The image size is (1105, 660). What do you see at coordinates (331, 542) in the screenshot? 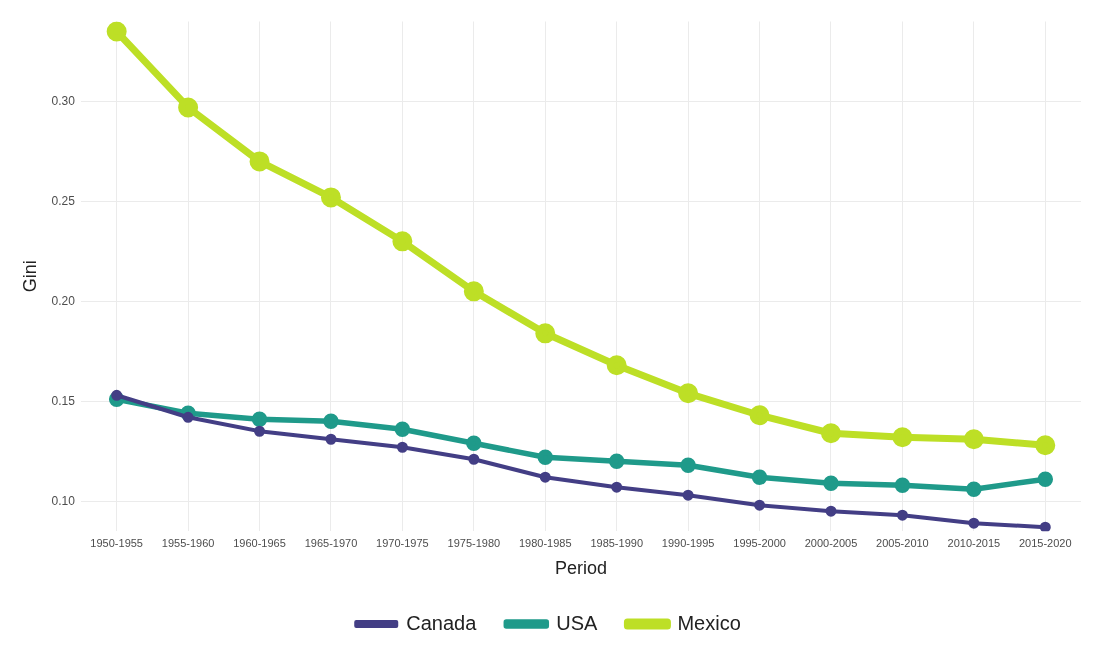
I see `x-tick-label: 1965-1970` at bounding box center [331, 542].